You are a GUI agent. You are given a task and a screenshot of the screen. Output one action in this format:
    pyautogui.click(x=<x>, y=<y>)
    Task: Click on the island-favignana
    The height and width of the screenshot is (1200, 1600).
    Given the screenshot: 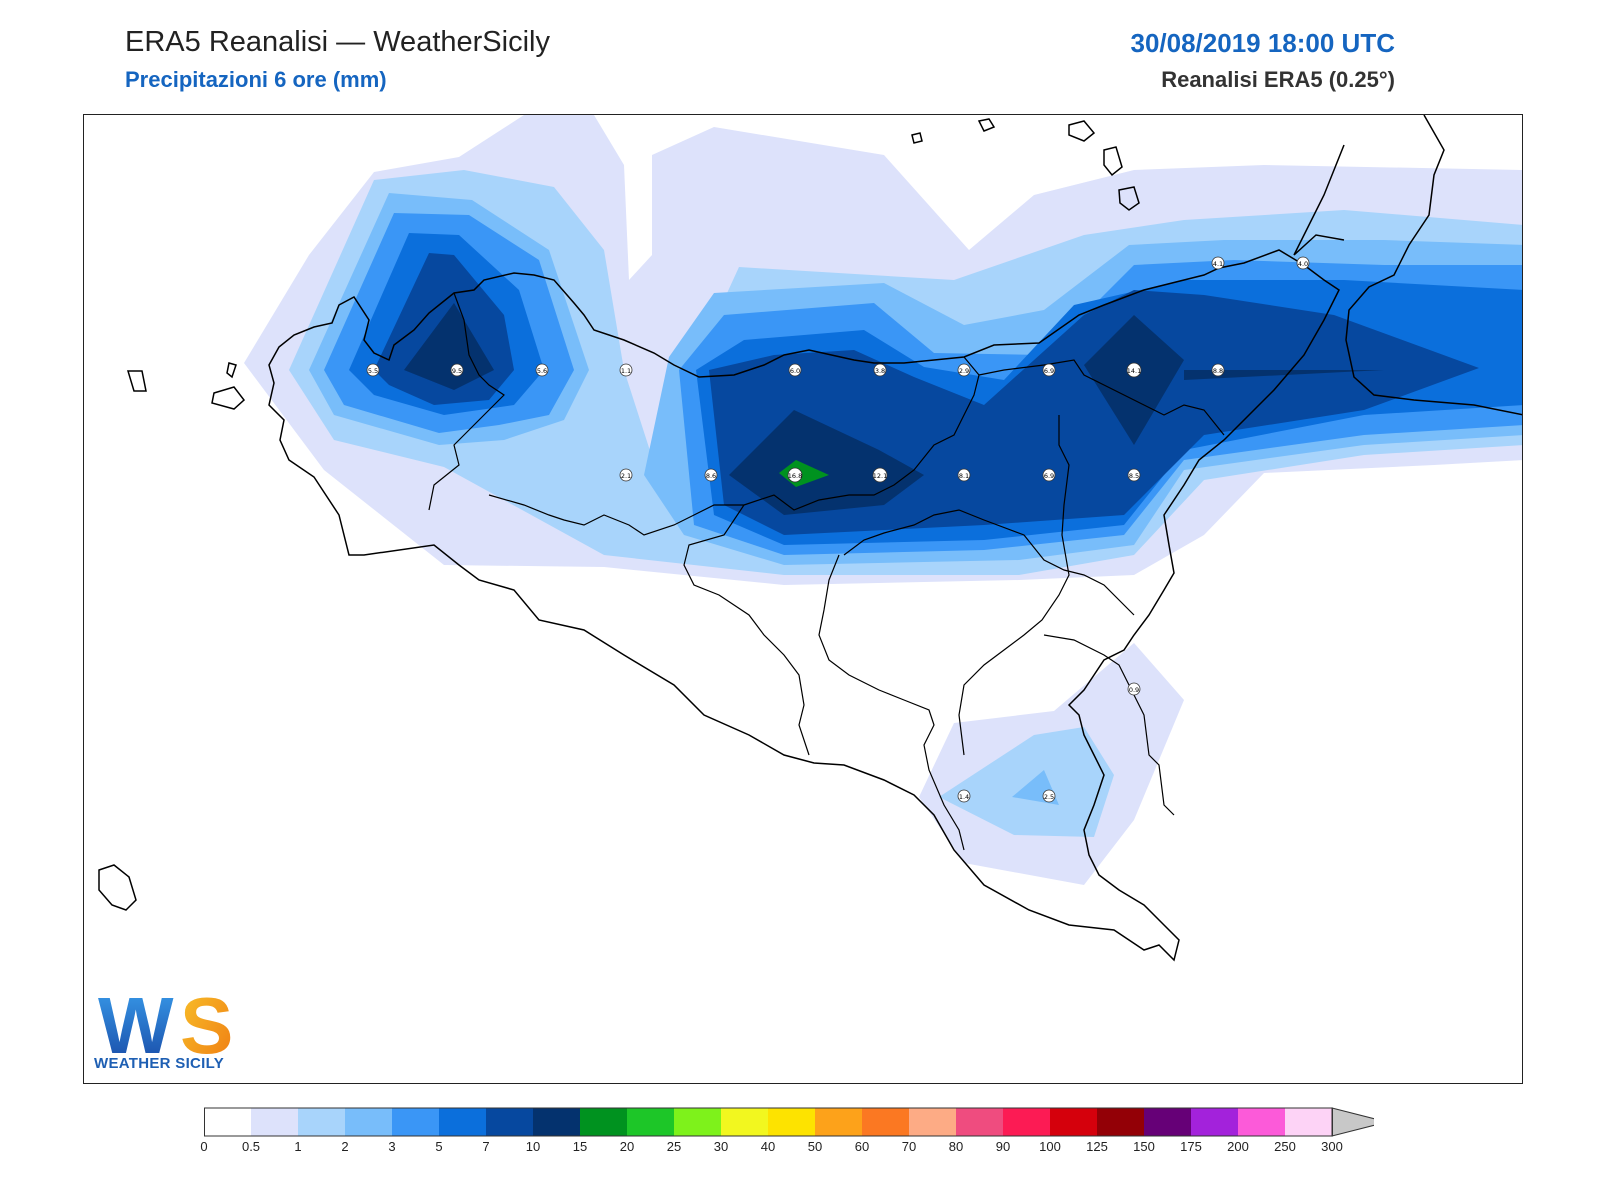 What is the action you would take?
    pyautogui.click(x=228, y=398)
    